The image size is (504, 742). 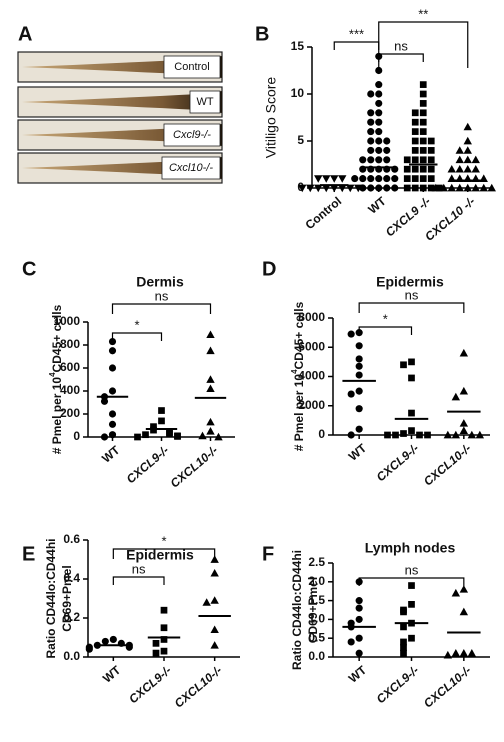 What do you see at coordinates (160, 282) in the screenshot?
I see `chart-title: Dermis` at bounding box center [160, 282].